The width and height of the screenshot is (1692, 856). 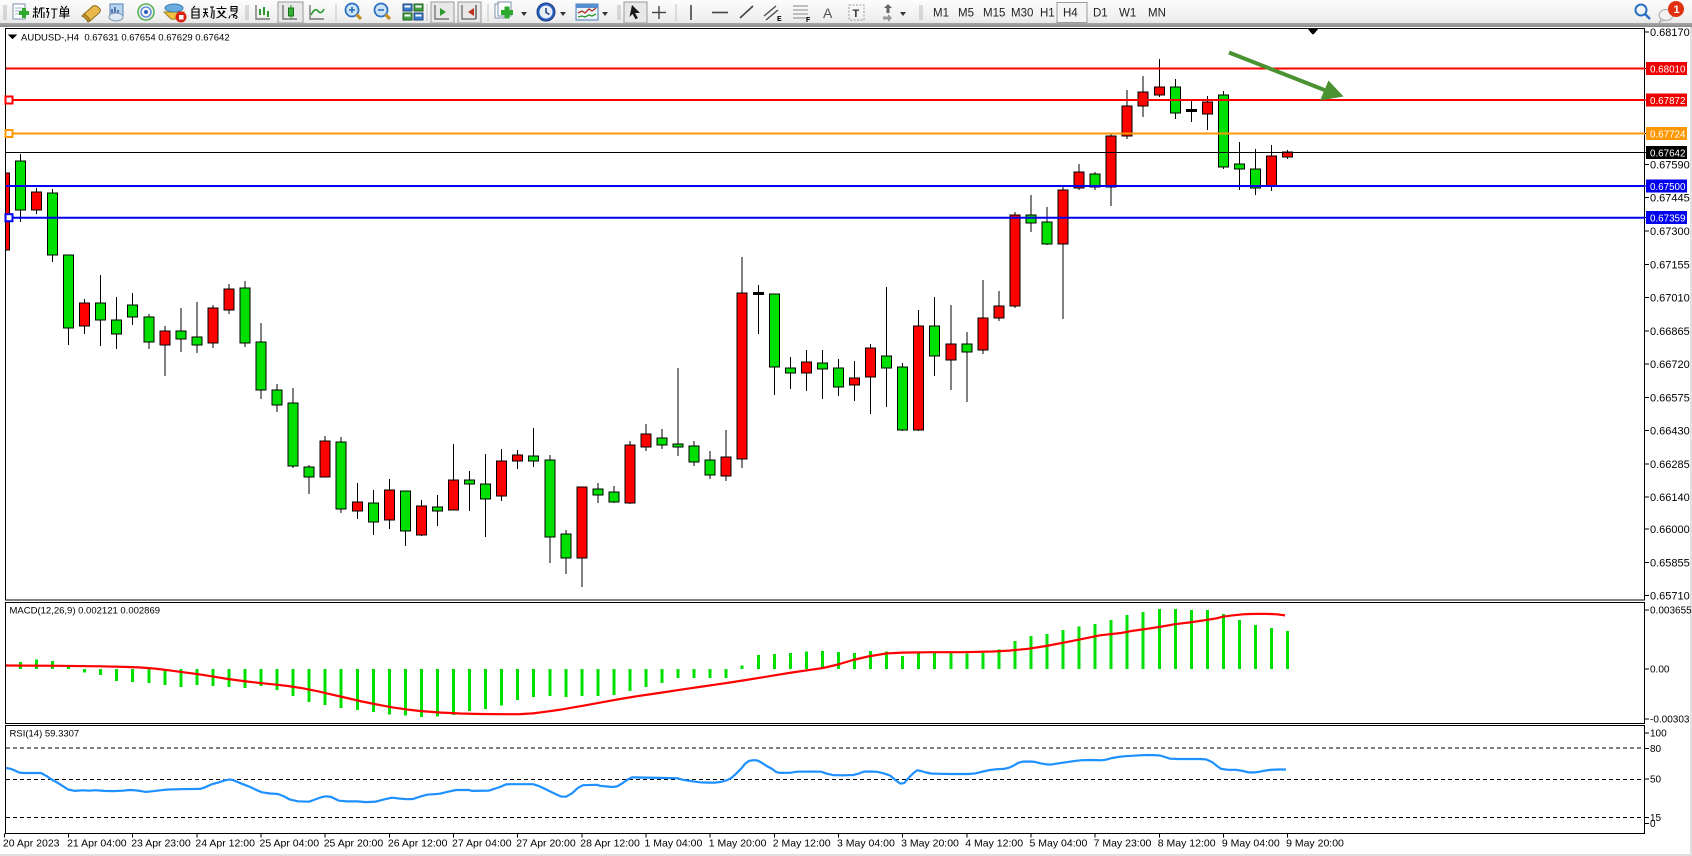 What do you see at coordinates (1187, 844) in the screenshot?
I see `svg-text: 8 May 12:00` at bounding box center [1187, 844].